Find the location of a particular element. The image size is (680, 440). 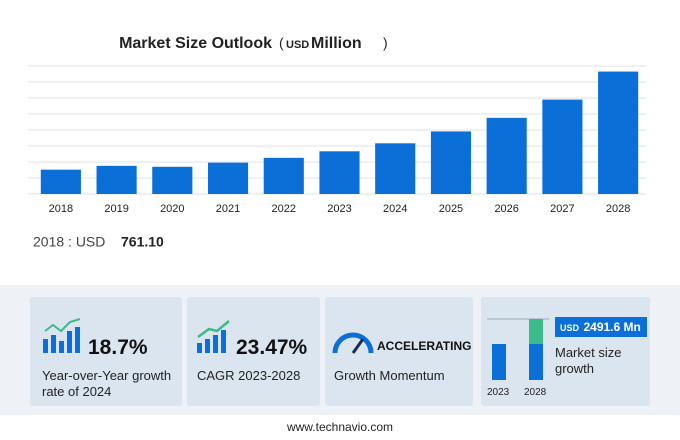

x-tick-label: 2023 is located at coordinates (339, 209).